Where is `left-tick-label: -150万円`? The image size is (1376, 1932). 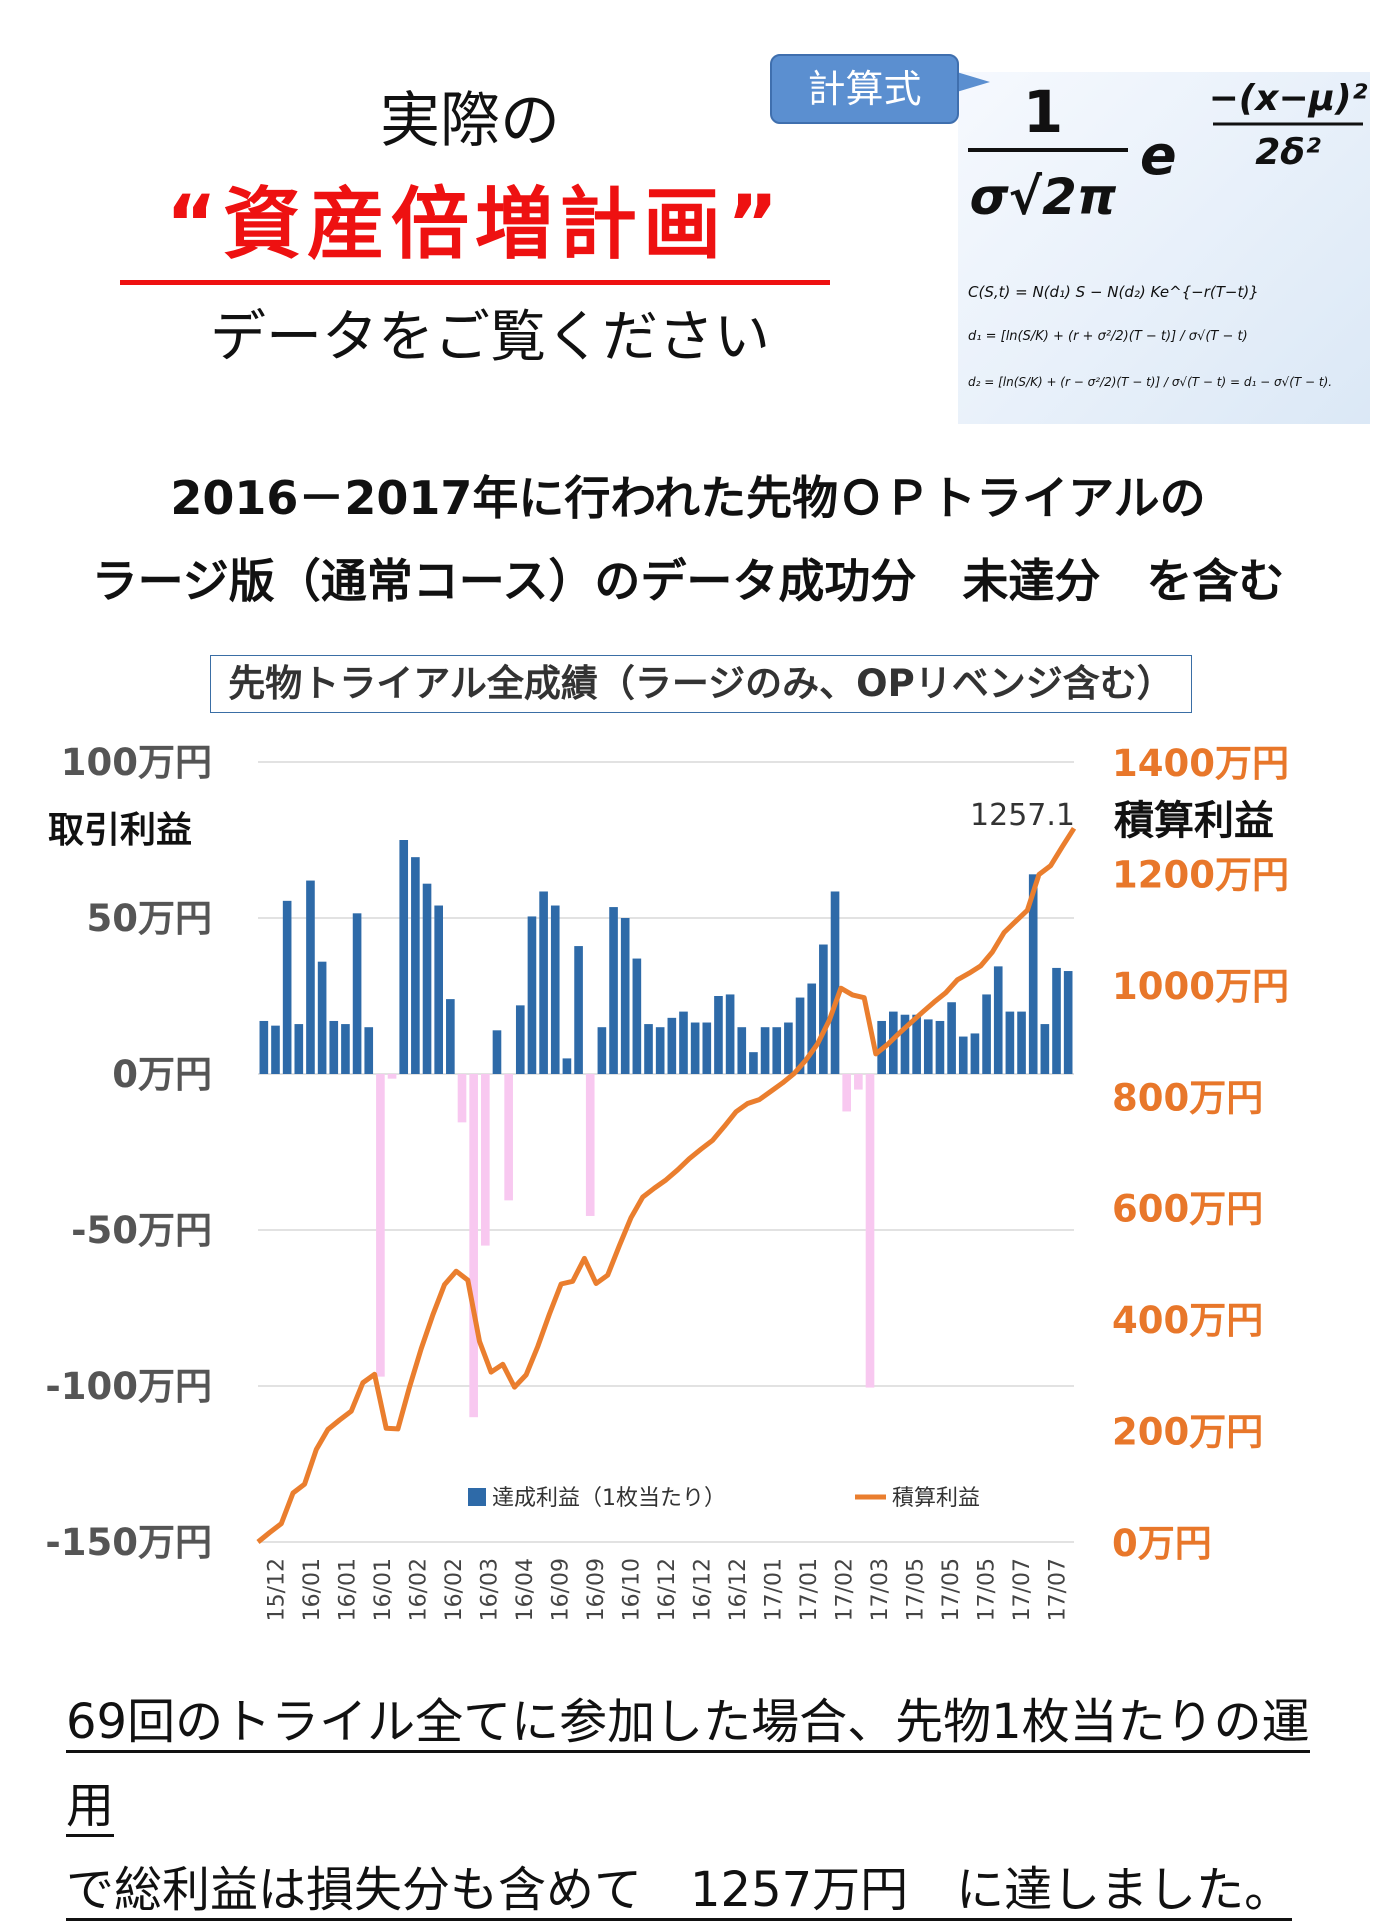 left-tick-label: -150万円 is located at coordinates (128, 1542).